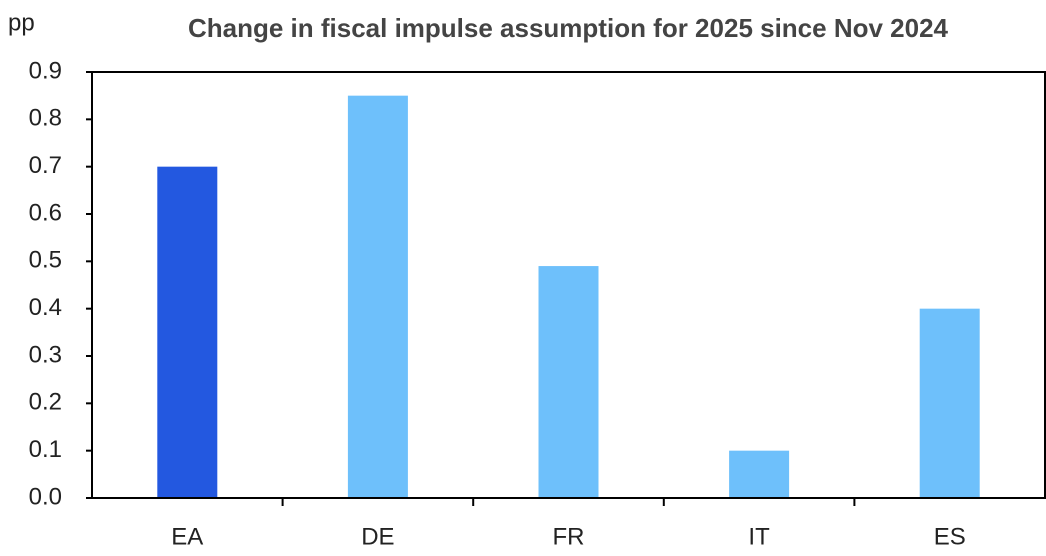 Image resolution: width=1046 pixels, height=556 pixels. What do you see at coordinates (377, 536) in the screenshot?
I see `x-tick-label: DE` at bounding box center [377, 536].